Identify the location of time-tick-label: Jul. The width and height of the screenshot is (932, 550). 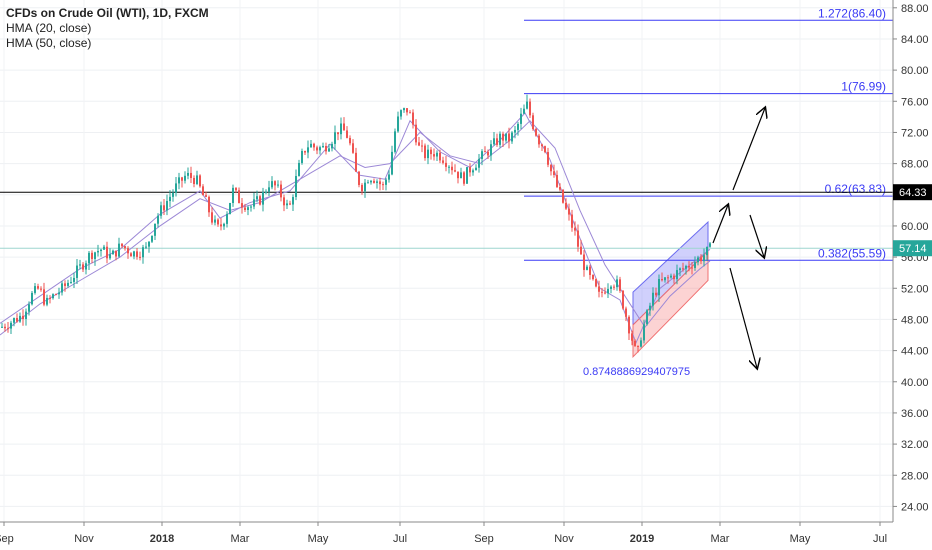
(880, 539).